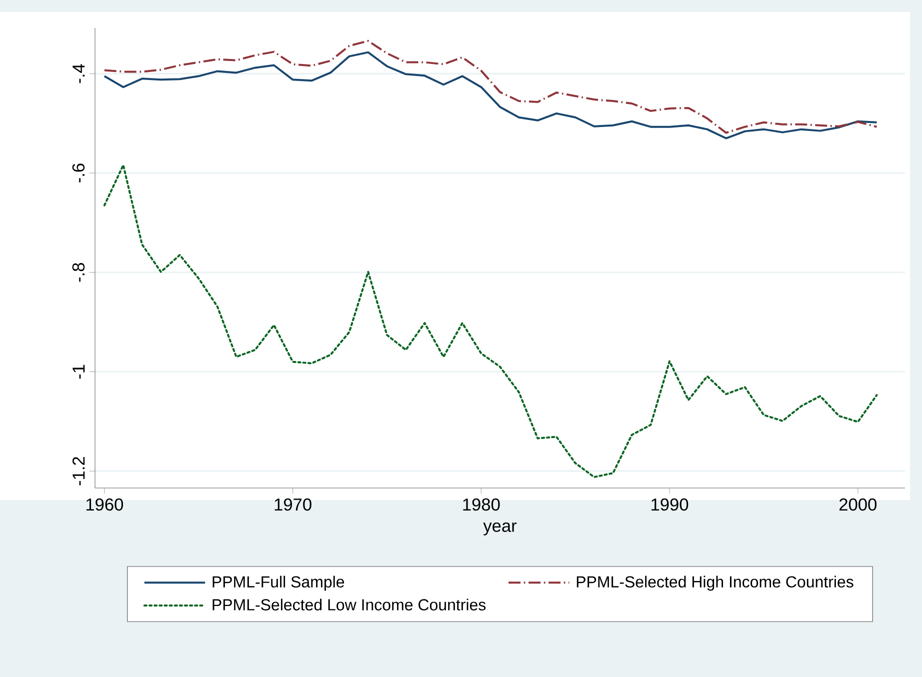  What do you see at coordinates (278, 583) in the screenshot?
I see `legend-label: PPML-Full Sample` at bounding box center [278, 583].